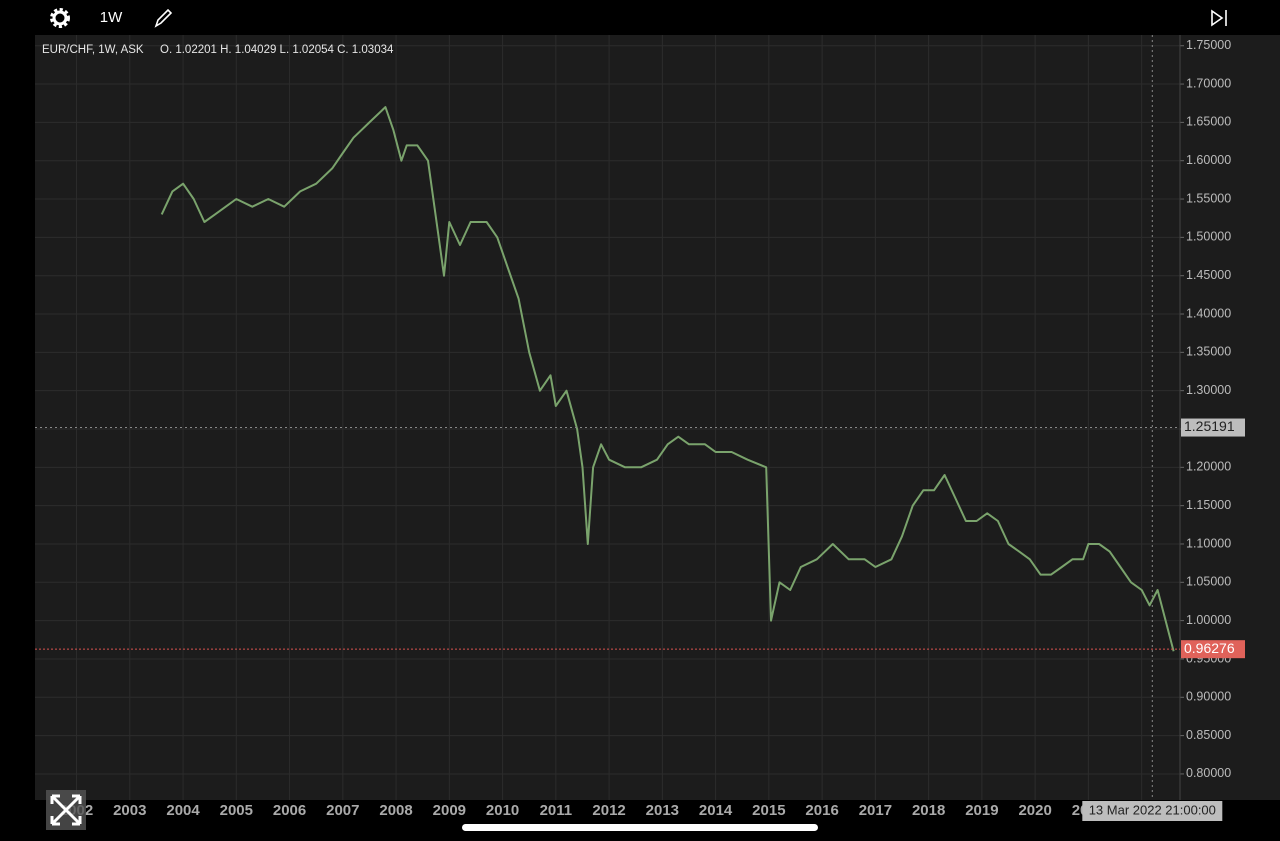  I want to click on y-tick-label: 0.90000, so click(1208, 697).